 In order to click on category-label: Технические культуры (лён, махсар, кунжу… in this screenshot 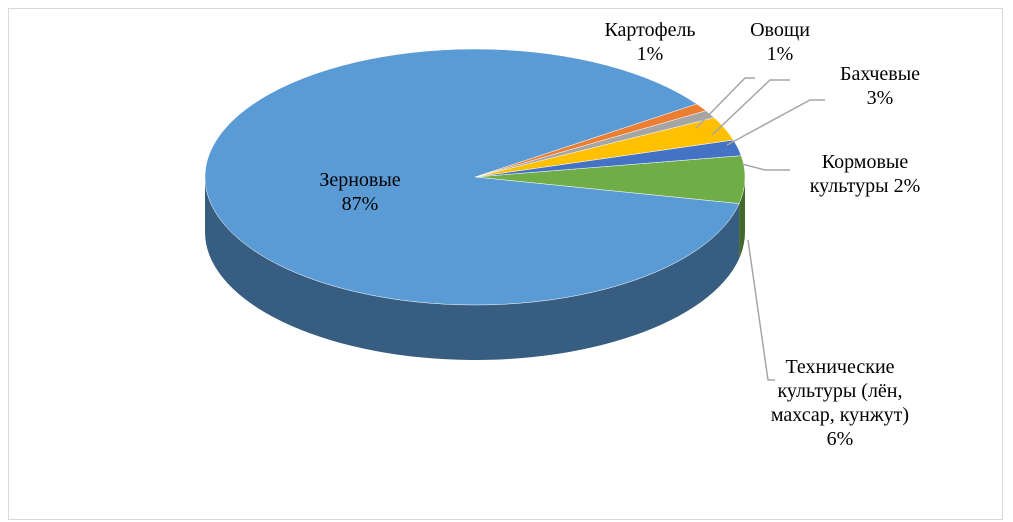, I will do `click(840, 391)`.